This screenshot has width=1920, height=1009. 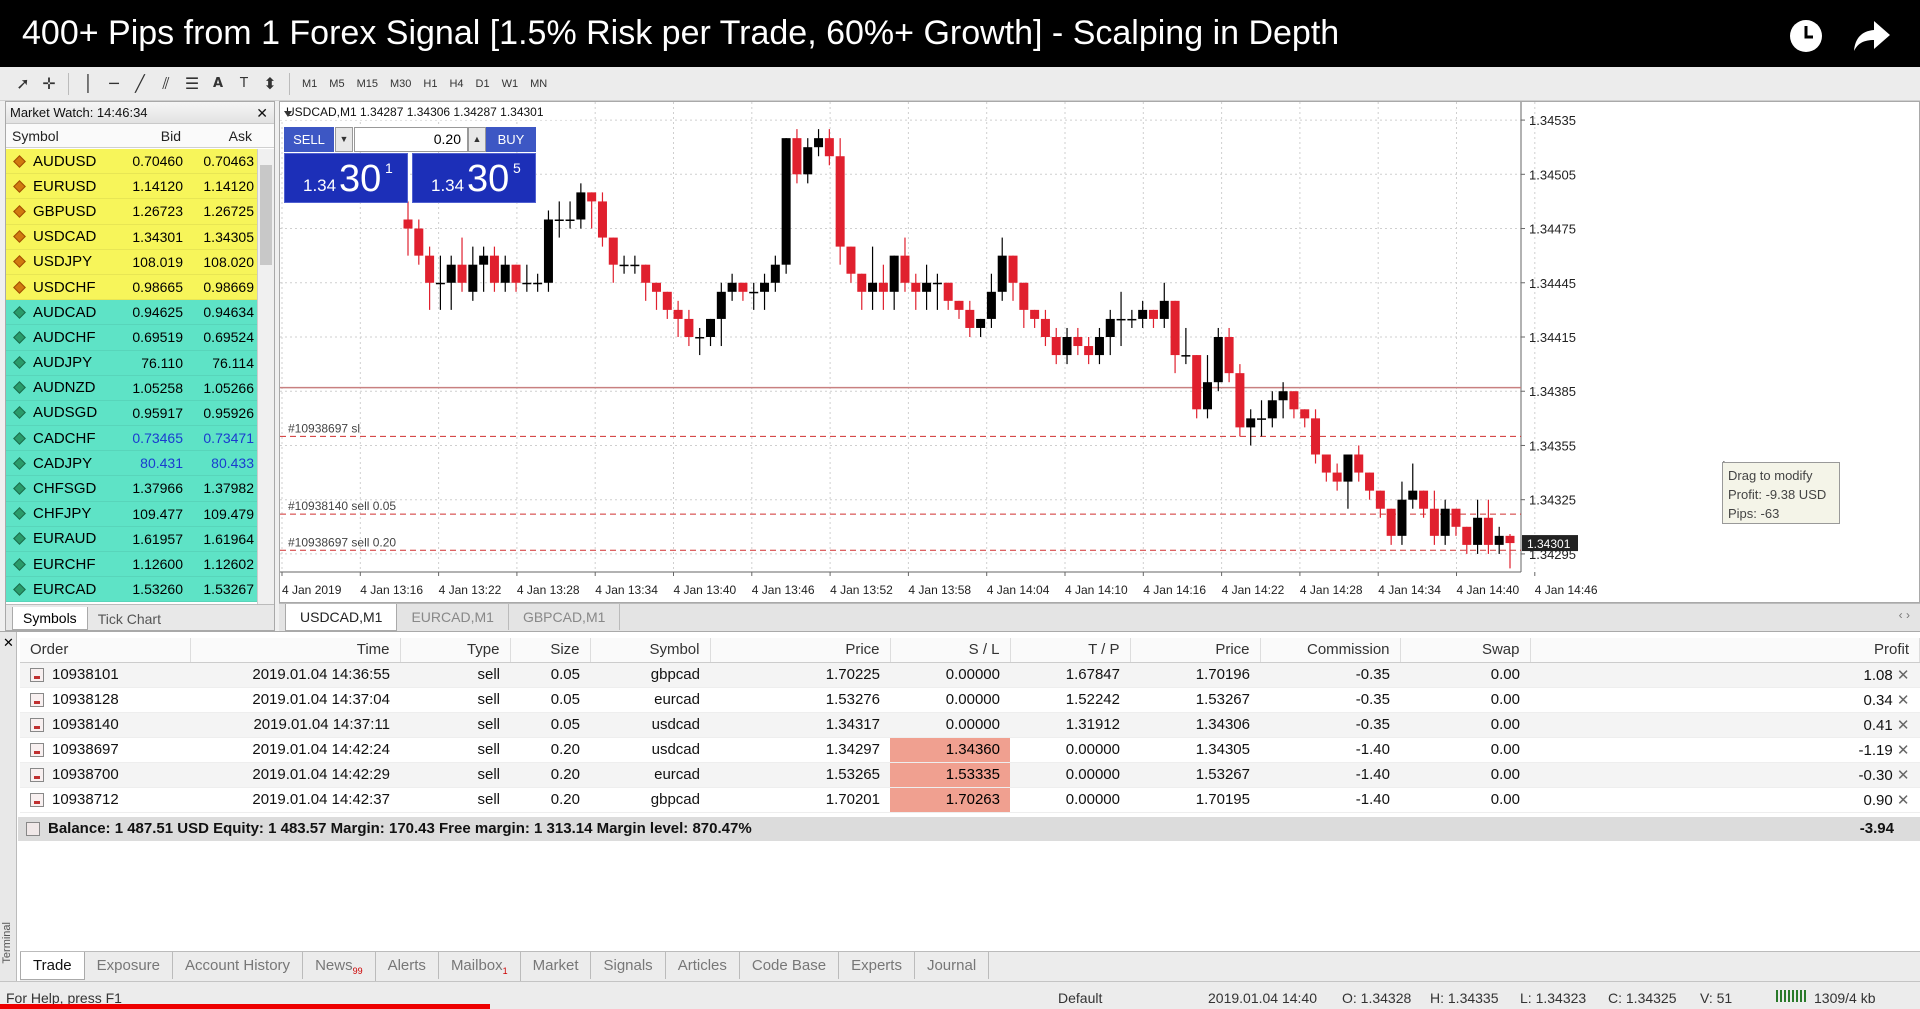 What do you see at coordinates (650, 650) in the screenshot?
I see `orders-column-header: Symbol` at bounding box center [650, 650].